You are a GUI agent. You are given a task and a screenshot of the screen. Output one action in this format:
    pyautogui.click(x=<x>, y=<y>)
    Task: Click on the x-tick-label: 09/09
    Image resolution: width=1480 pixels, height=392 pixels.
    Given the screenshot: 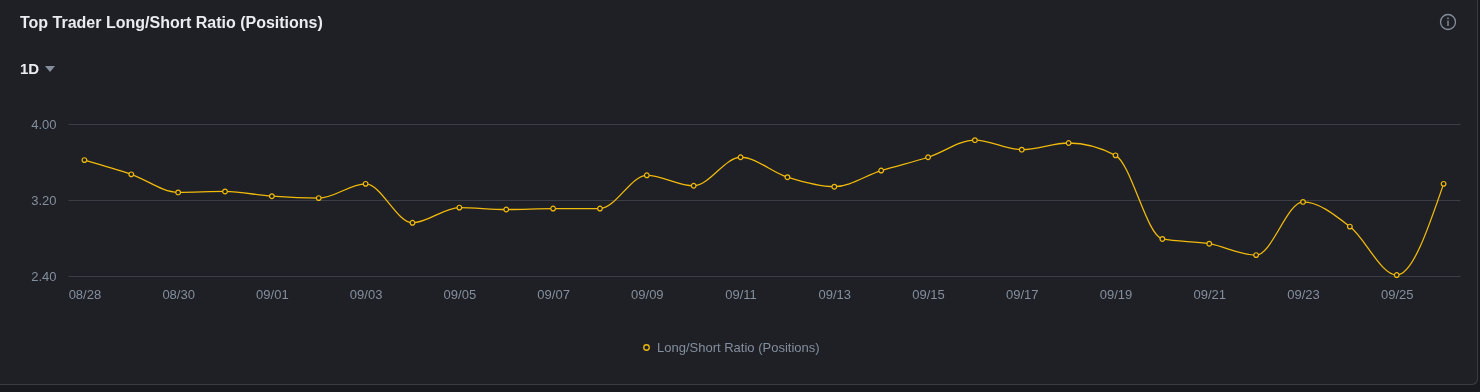 What is the action you would take?
    pyautogui.click(x=647, y=294)
    